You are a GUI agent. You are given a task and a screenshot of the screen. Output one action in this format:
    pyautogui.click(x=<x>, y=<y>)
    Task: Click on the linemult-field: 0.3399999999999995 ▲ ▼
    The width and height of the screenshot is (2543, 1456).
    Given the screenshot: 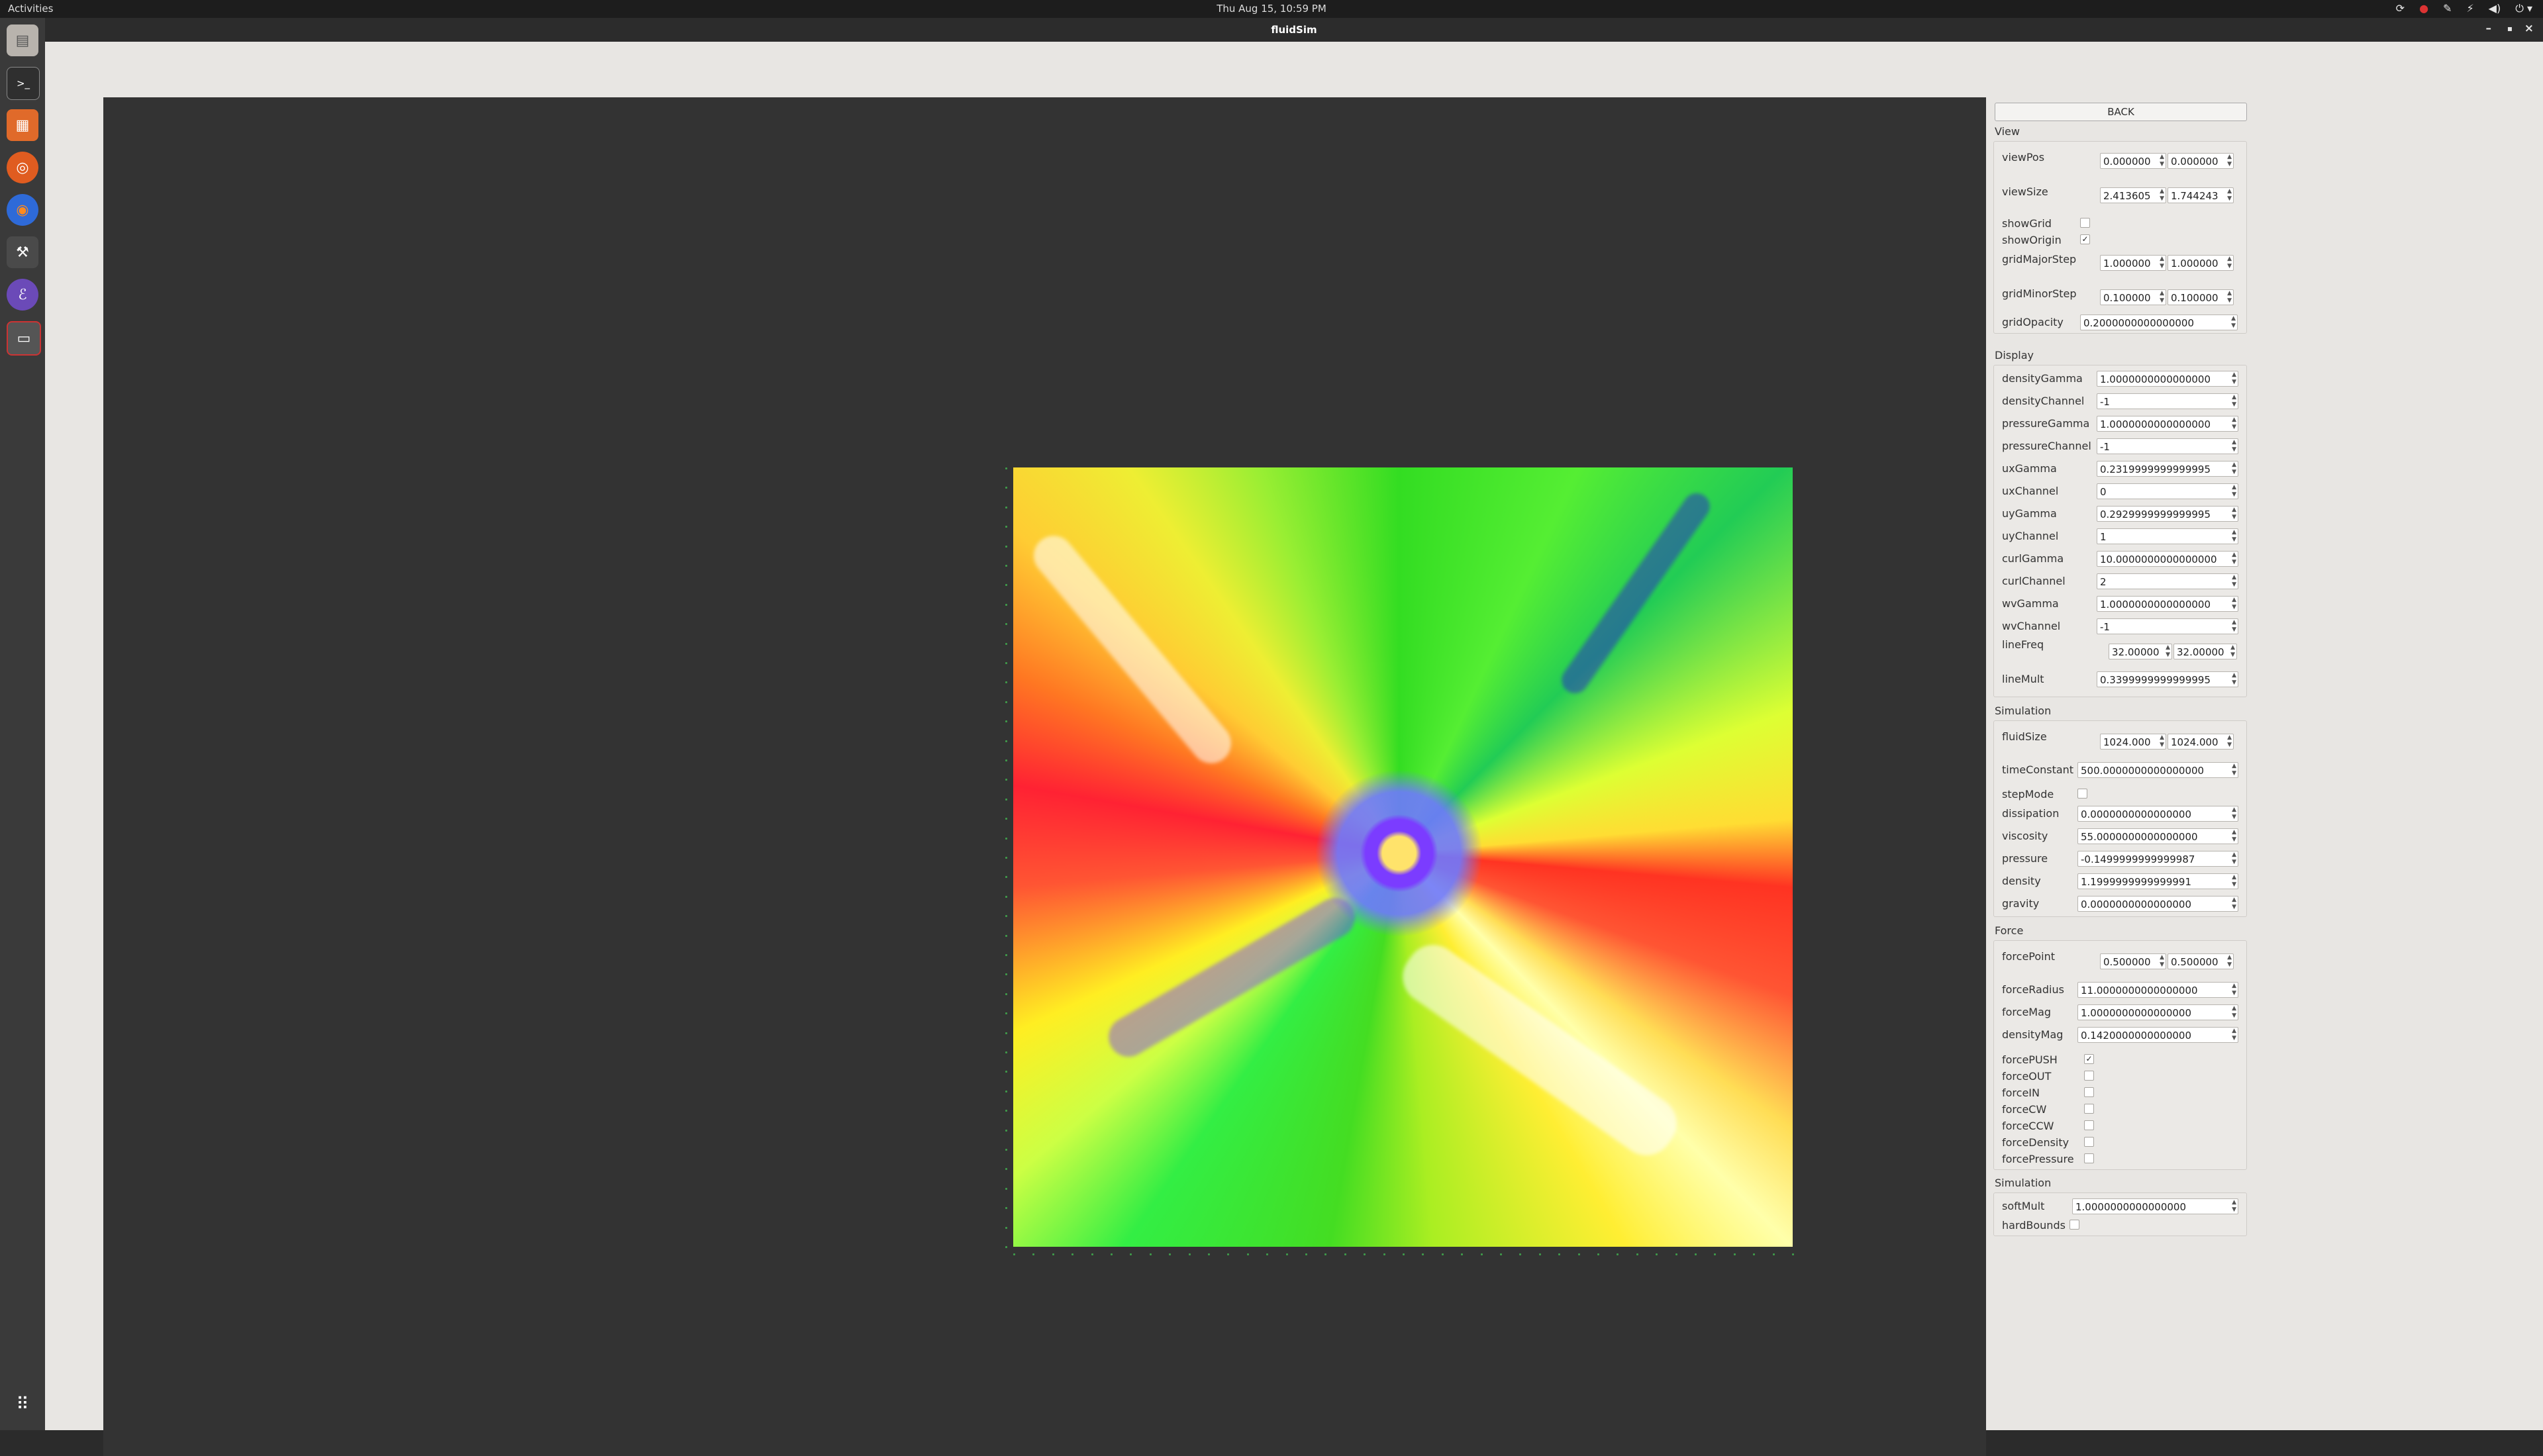 What is the action you would take?
    pyautogui.click(x=2167, y=679)
    